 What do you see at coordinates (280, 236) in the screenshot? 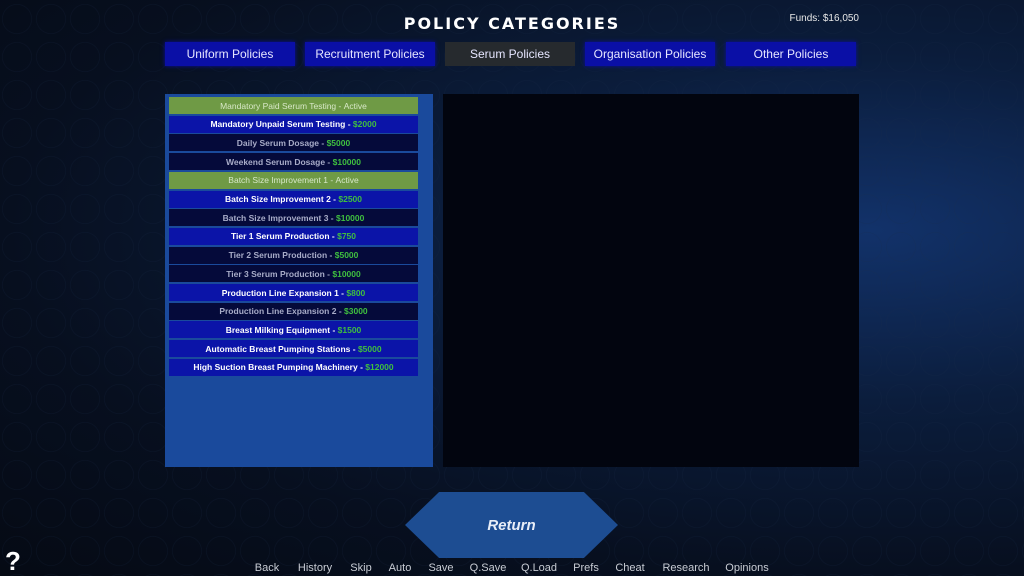
I see `policy-name: Tier 1 Serum Production` at bounding box center [280, 236].